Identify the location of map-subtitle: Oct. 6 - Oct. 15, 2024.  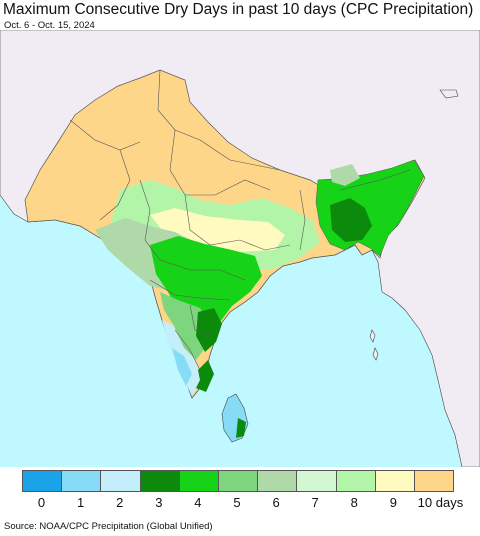
(49, 25).